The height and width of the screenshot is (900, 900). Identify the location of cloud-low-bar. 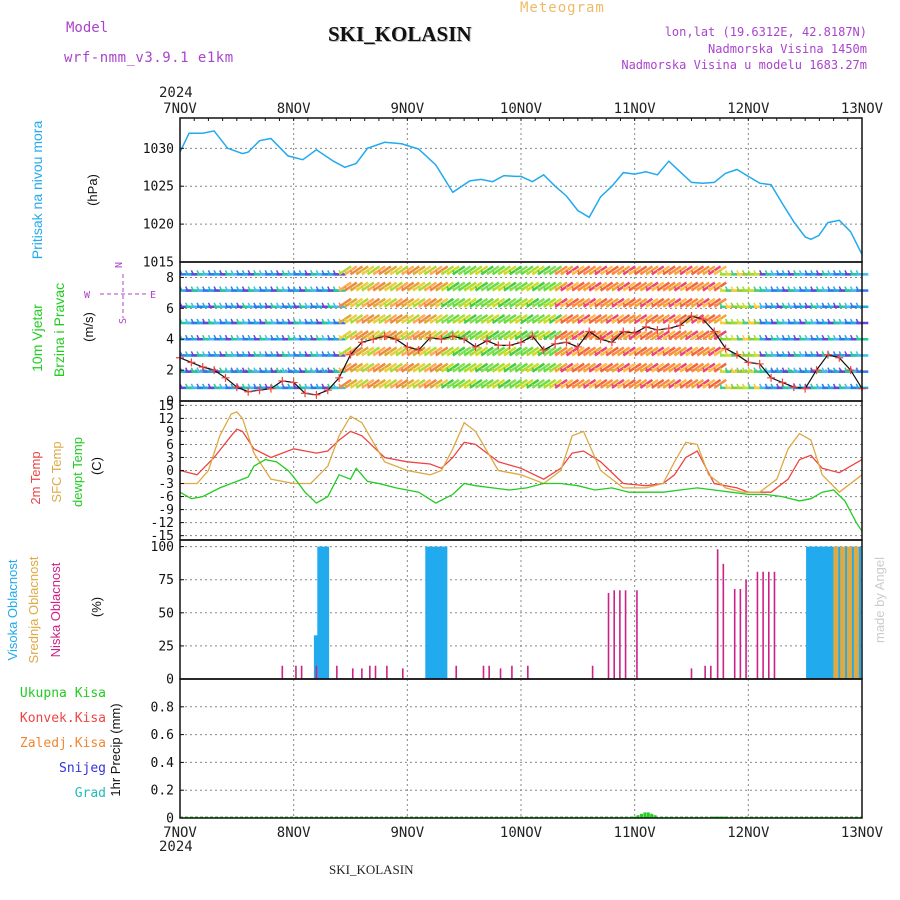
(489, 672).